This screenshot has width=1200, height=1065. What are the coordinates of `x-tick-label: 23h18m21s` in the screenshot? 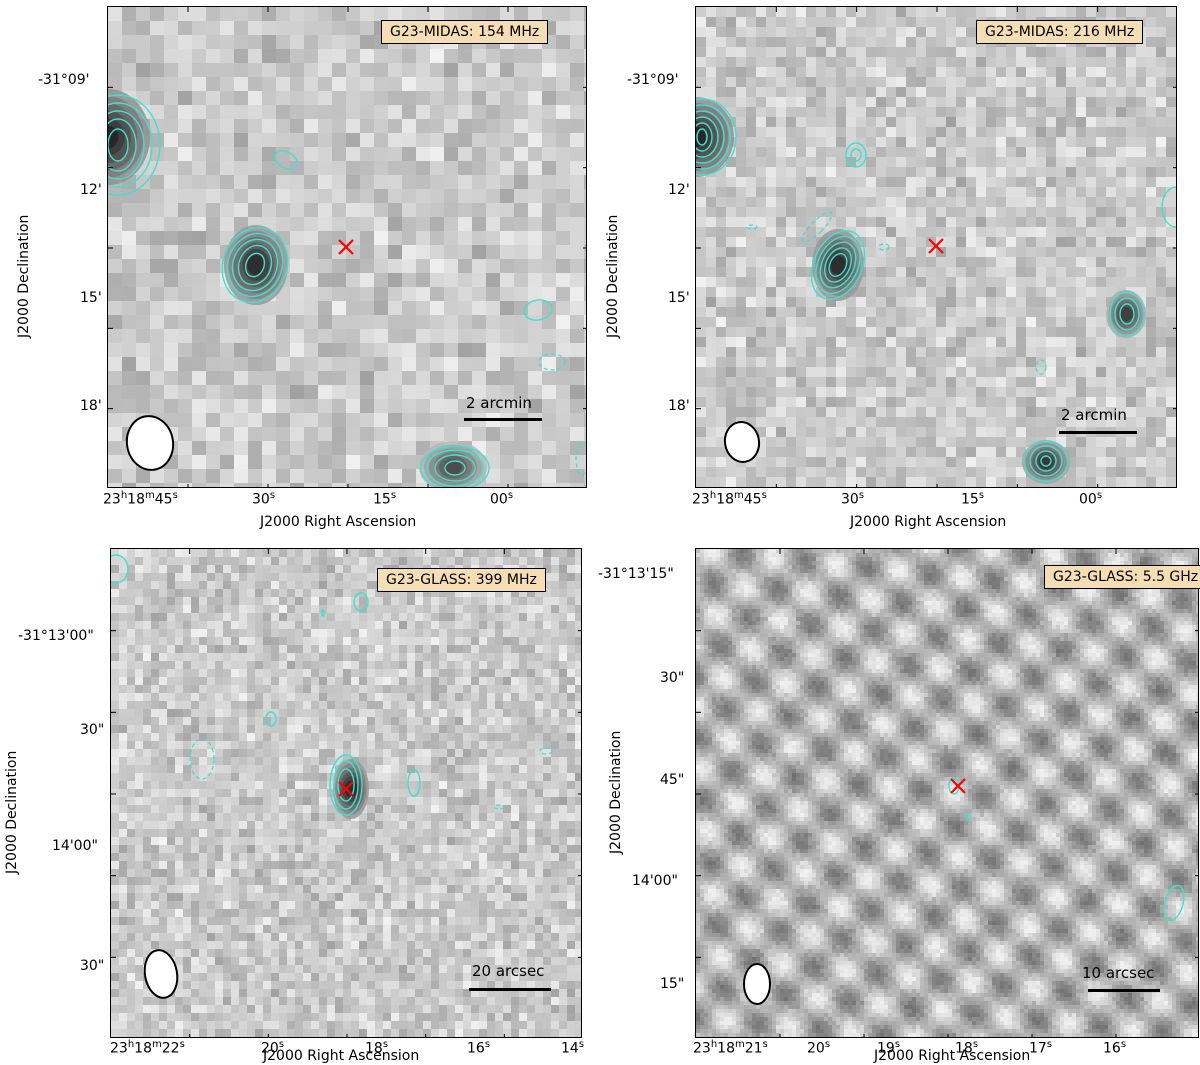 It's located at (730, 1048).